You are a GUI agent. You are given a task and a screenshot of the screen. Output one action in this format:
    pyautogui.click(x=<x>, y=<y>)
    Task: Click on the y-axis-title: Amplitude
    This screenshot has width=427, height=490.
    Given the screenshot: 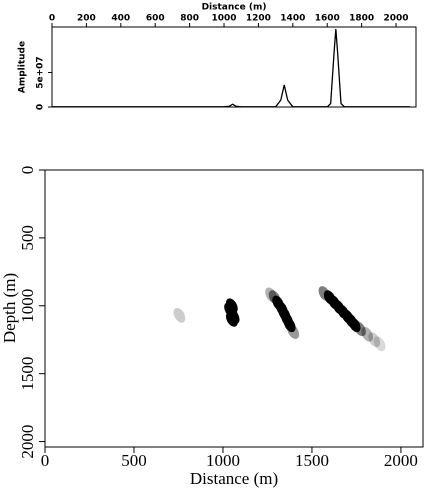 What is the action you would take?
    pyautogui.click(x=23, y=67)
    